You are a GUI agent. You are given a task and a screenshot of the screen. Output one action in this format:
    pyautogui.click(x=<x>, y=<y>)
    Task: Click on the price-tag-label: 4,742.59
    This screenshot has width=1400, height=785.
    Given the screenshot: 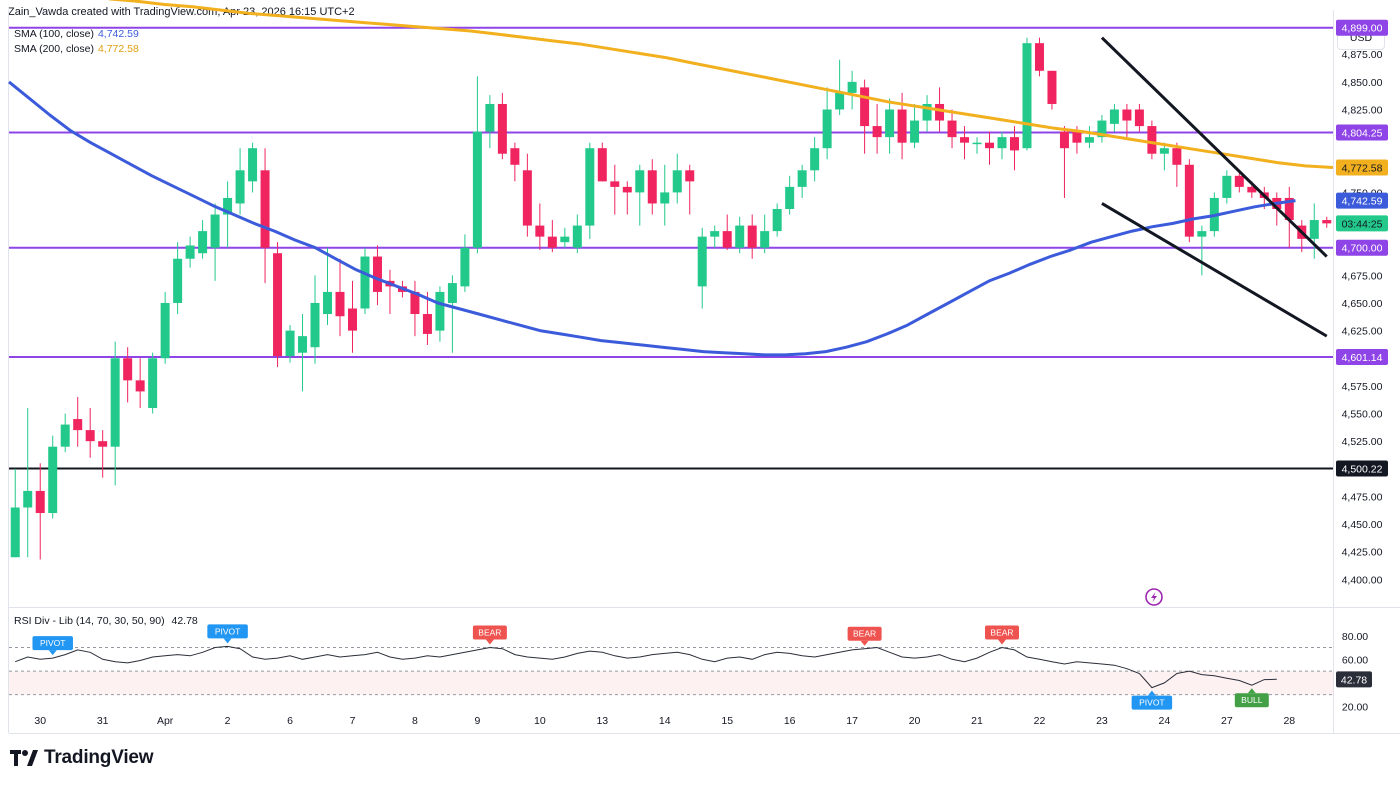 What is the action you would take?
    pyautogui.click(x=1362, y=202)
    